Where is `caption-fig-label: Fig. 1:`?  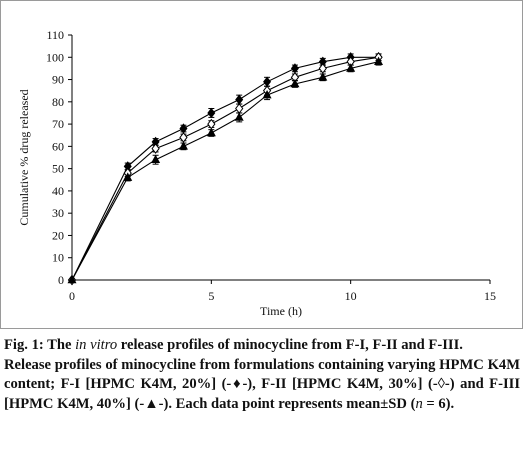
caption-fig-label: Fig. 1: is located at coordinates (24, 345).